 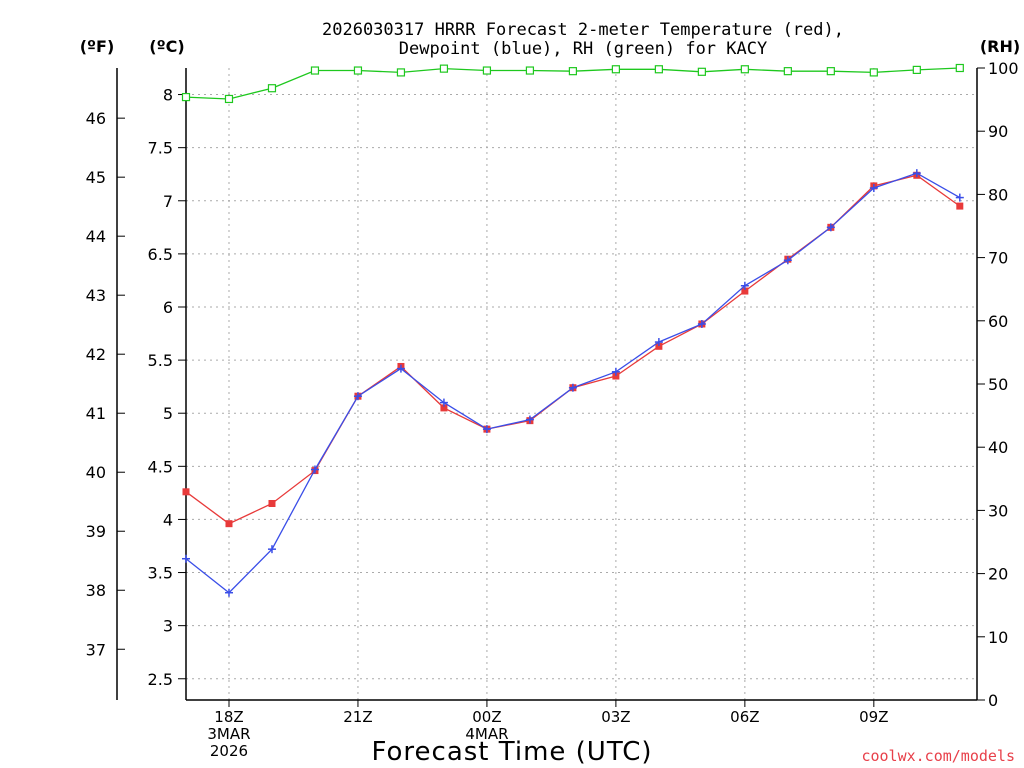 I want to click on fahrenheit-tick-label-0: 37, so click(x=96, y=649).